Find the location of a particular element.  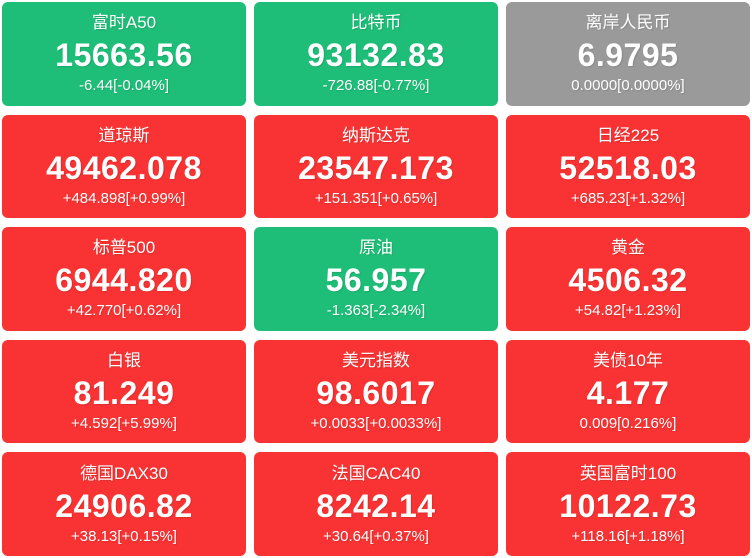

instrument-change: +30.64[+0.37%] is located at coordinates (376, 536).